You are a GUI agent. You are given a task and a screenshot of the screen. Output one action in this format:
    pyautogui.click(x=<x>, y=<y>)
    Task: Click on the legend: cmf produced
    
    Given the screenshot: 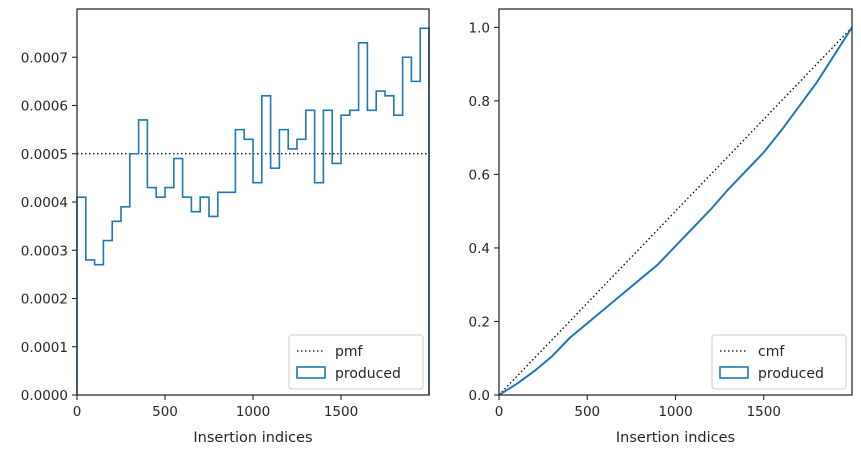 What is the action you would take?
    pyautogui.click(x=779, y=362)
    